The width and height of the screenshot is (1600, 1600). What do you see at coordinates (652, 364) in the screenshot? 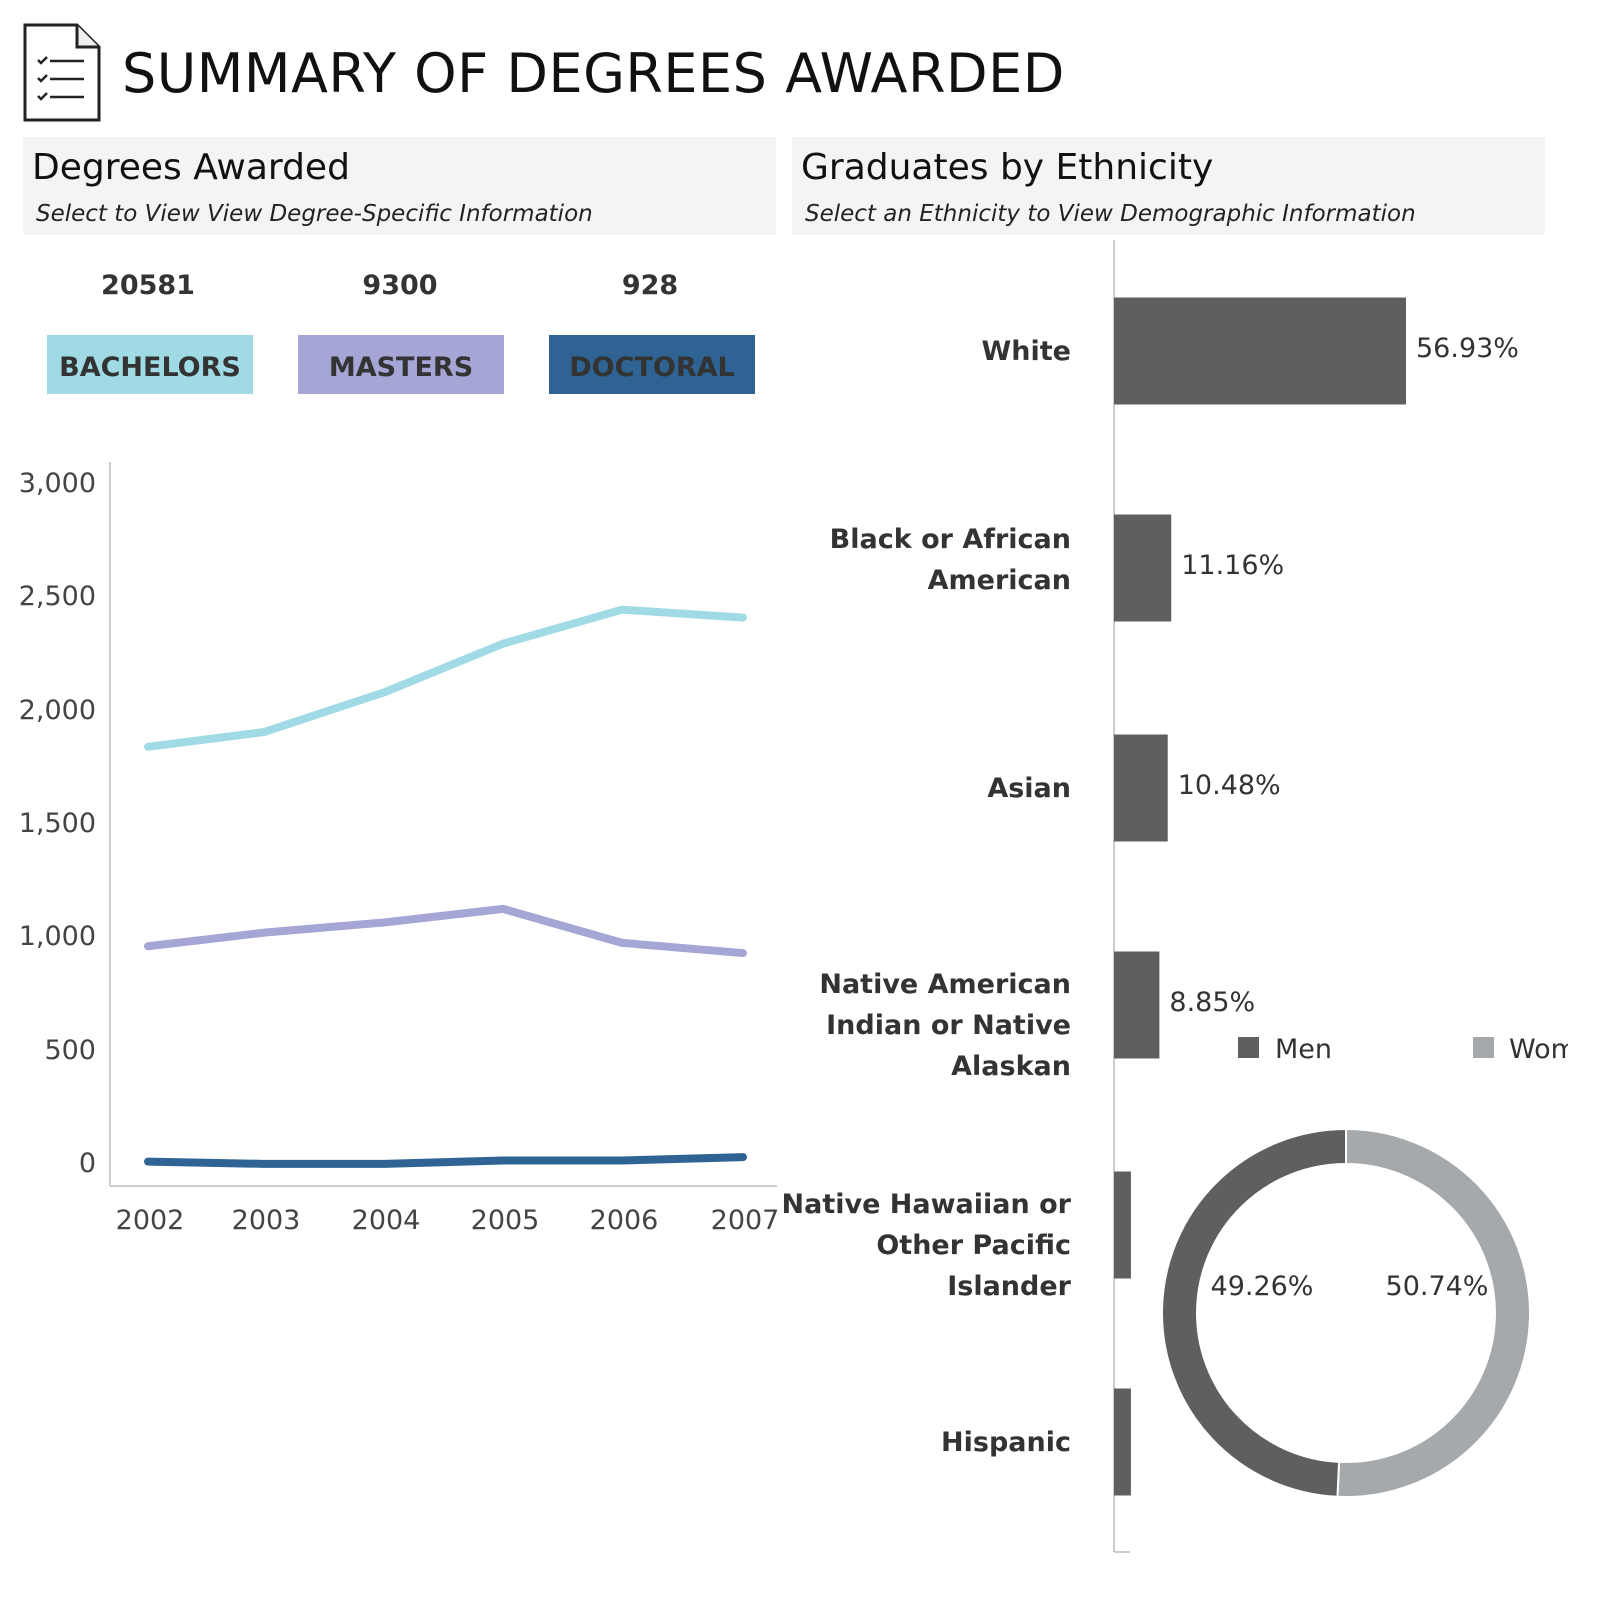
I see `doctoral-filter-button: DOCTORAL` at bounding box center [652, 364].